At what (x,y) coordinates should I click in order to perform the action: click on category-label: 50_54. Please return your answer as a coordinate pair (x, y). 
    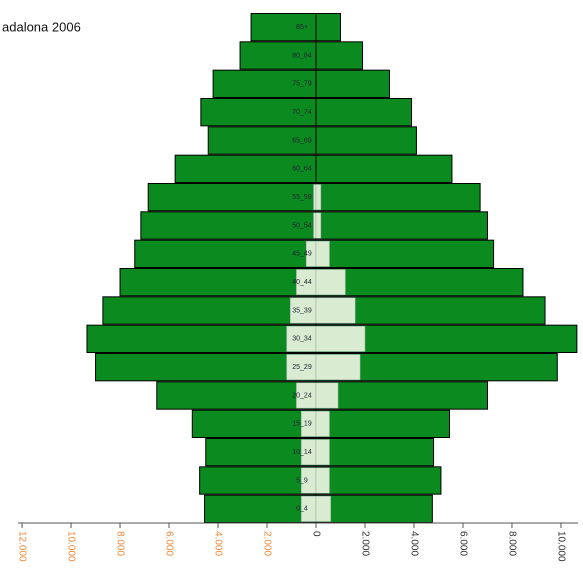
    Looking at the image, I should click on (302, 225).